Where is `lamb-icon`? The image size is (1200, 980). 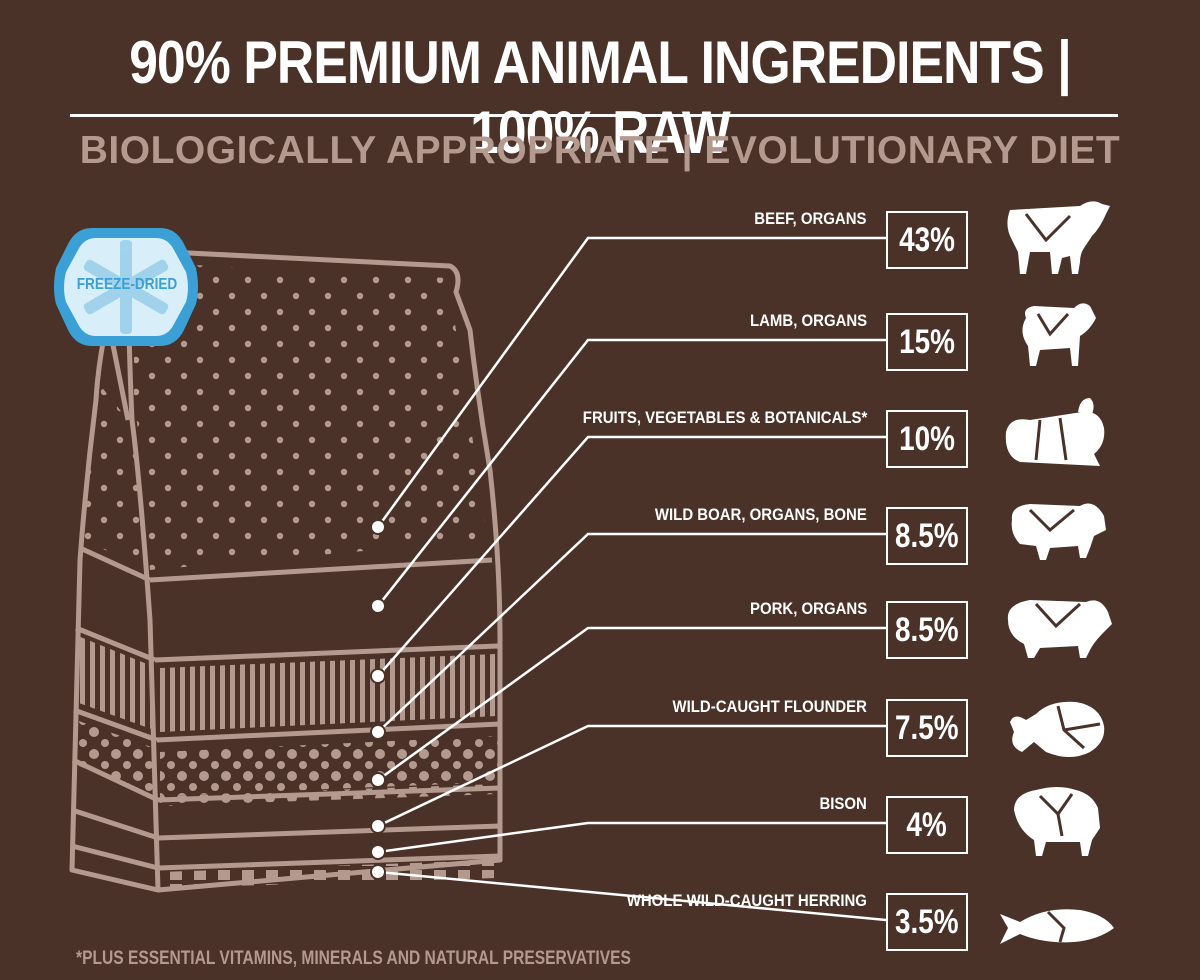 lamb-icon is located at coordinates (1059, 334).